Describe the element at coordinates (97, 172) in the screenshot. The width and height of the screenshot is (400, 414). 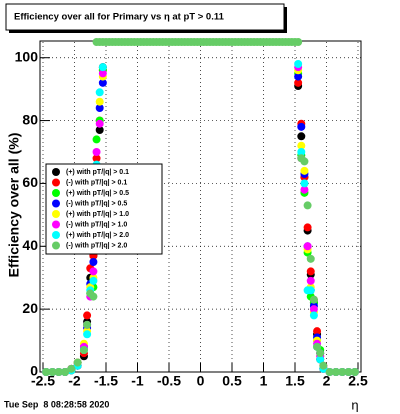
I see `legend-label: (+) with pT/|q| > 0.1` at that location.